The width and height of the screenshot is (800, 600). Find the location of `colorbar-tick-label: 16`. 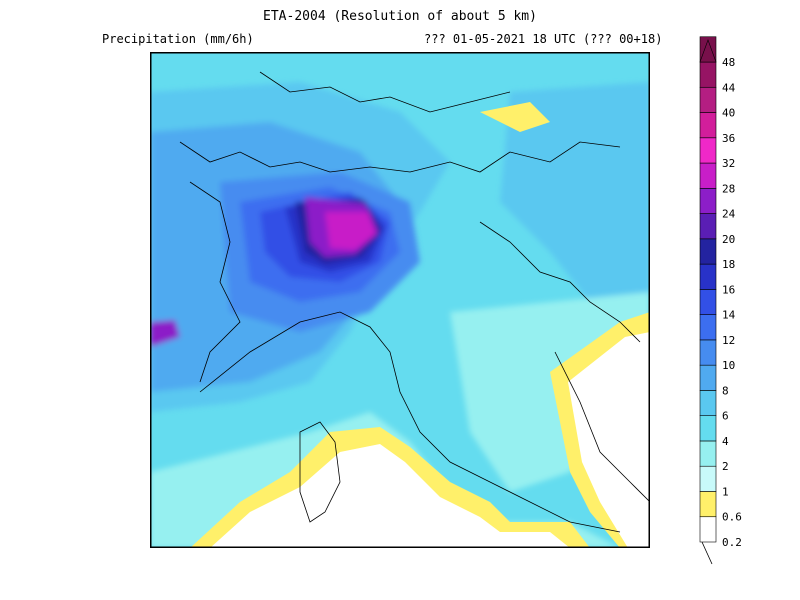

colorbar-tick-label: 16 is located at coordinates (728, 289).